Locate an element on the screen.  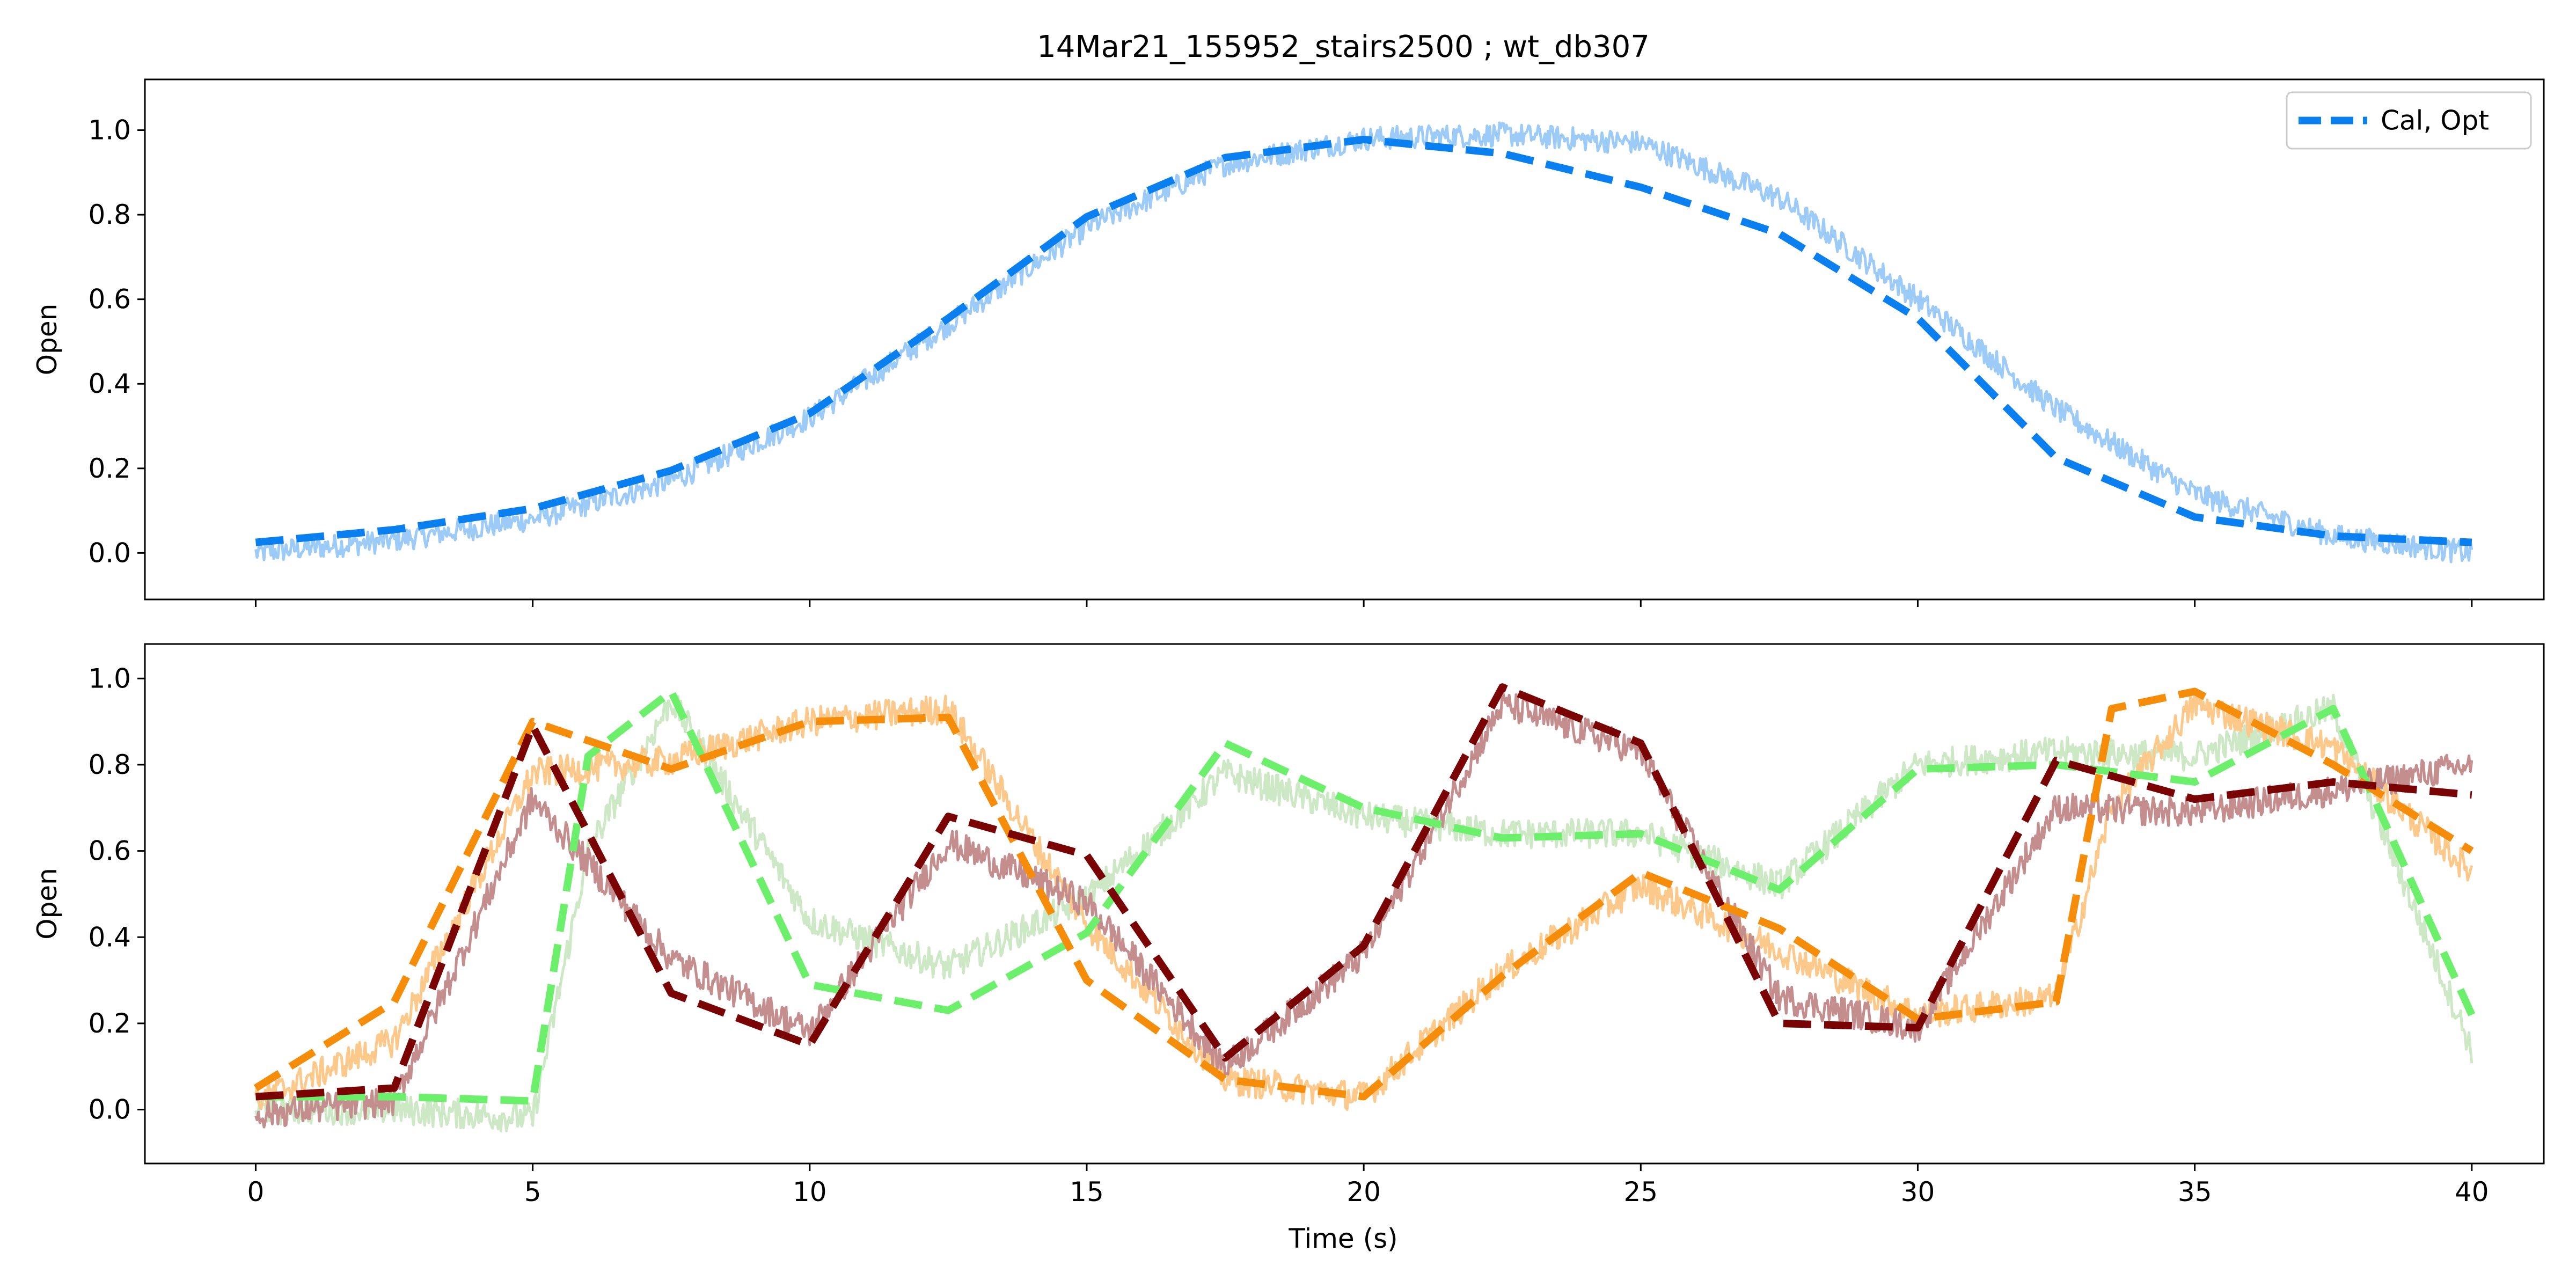
figure-title: 14Mar21_155952_stairs2500 ; wt_db307 is located at coordinates (1343, 47).